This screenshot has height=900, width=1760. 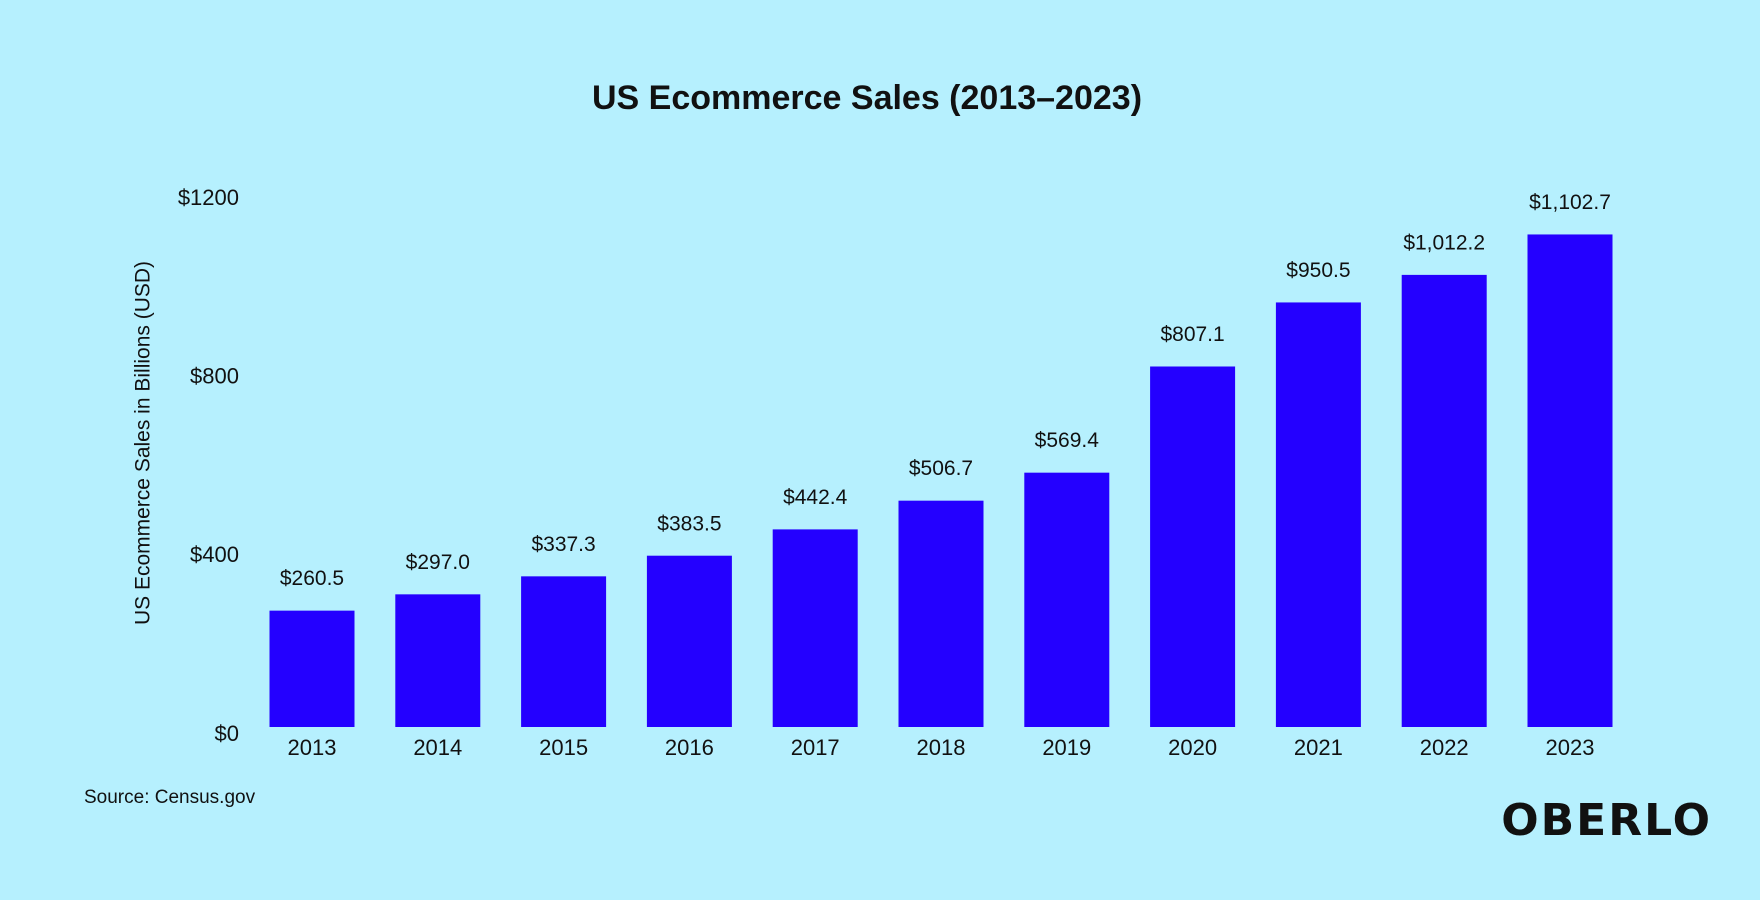 I want to click on value-label: $297.0, so click(x=438, y=562).